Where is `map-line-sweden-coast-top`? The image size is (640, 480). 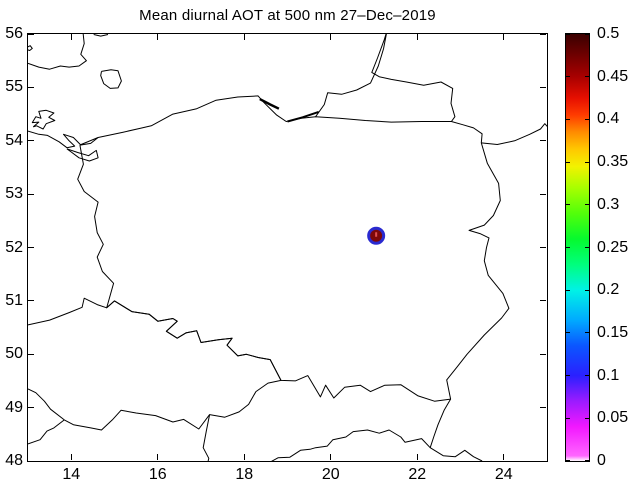 map-line-sweden-coast-top is located at coordinates (101, 35).